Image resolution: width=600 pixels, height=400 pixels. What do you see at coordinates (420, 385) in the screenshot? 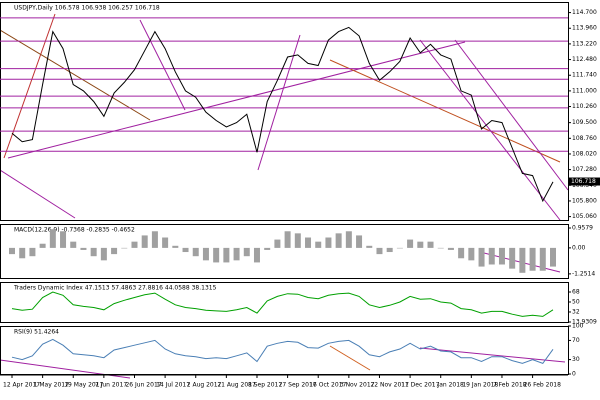
I see `x-tick-label: 11 Dec 2017` at bounding box center [420, 385].